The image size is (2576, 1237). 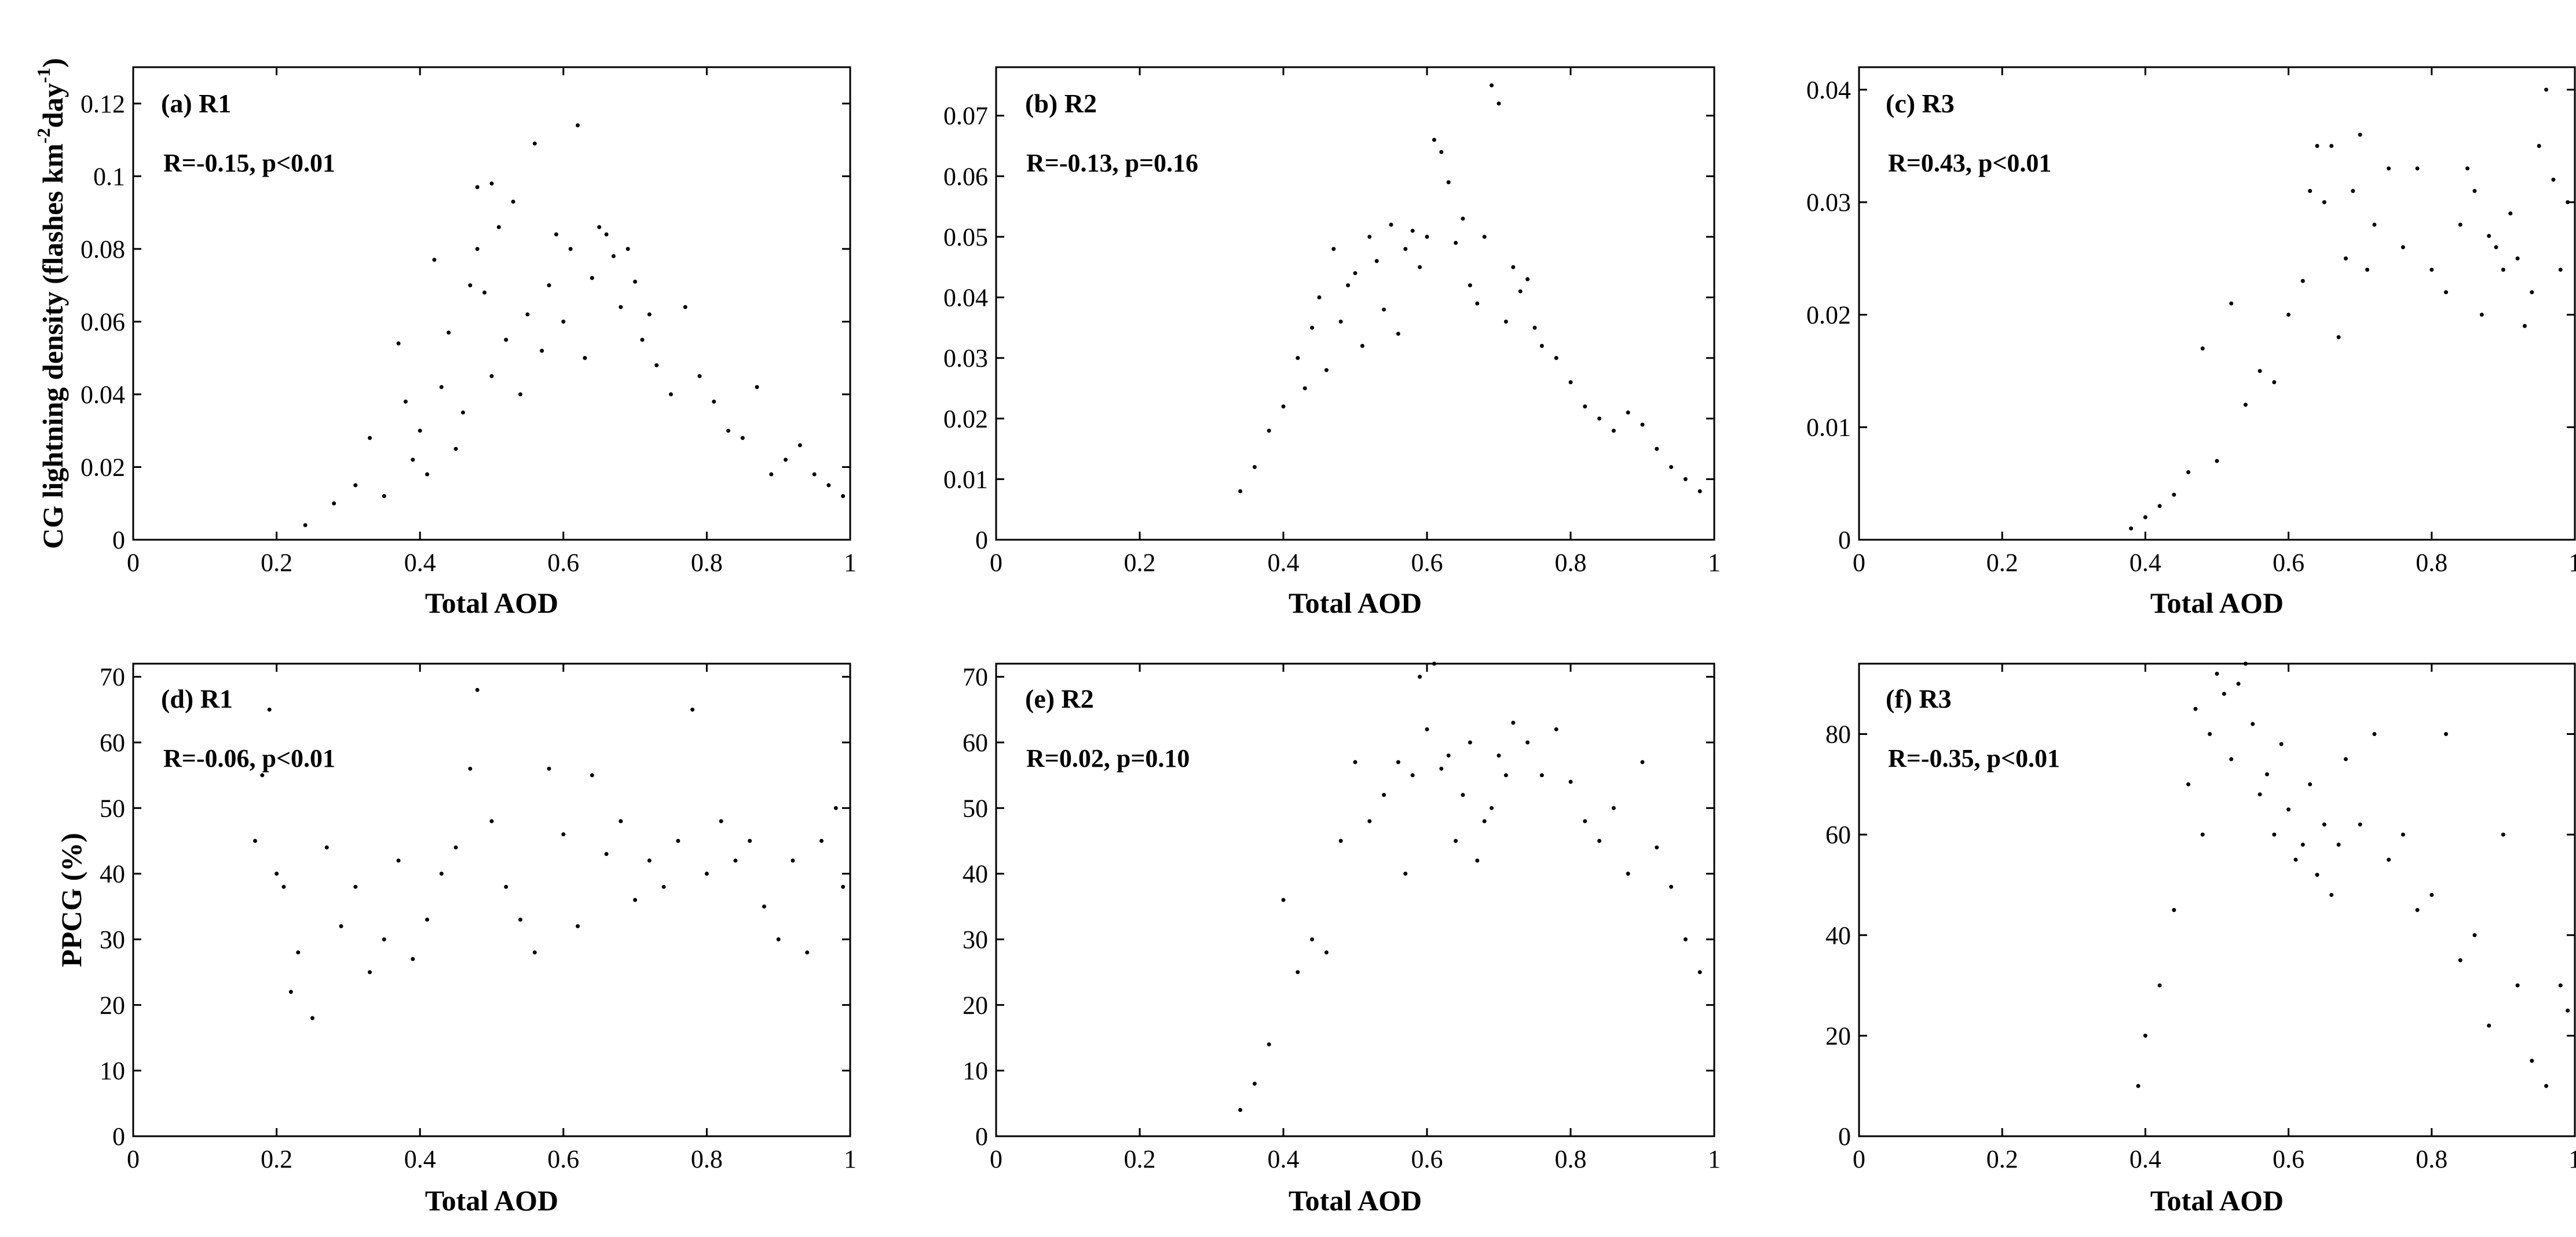 What do you see at coordinates (1969, 163) in the screenshot?
I see `panel-c-stat: R=0.43, p<0.01` at bounding box center [1969, 163].